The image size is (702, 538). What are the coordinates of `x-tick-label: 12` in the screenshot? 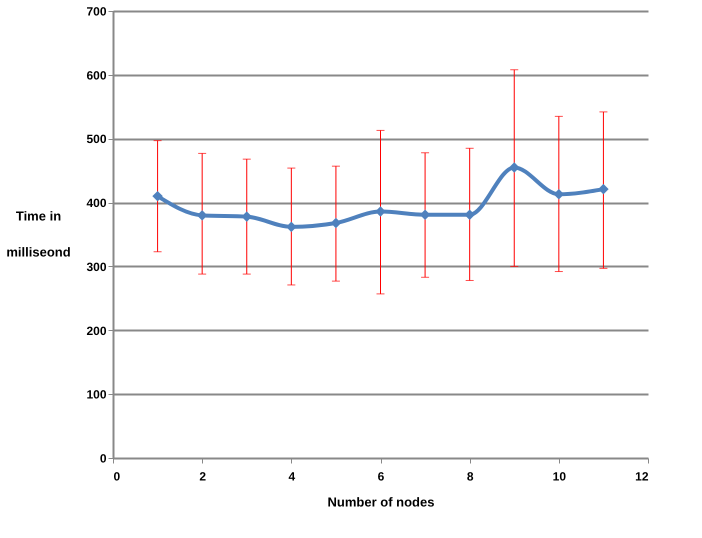 It's located at (642, 477).